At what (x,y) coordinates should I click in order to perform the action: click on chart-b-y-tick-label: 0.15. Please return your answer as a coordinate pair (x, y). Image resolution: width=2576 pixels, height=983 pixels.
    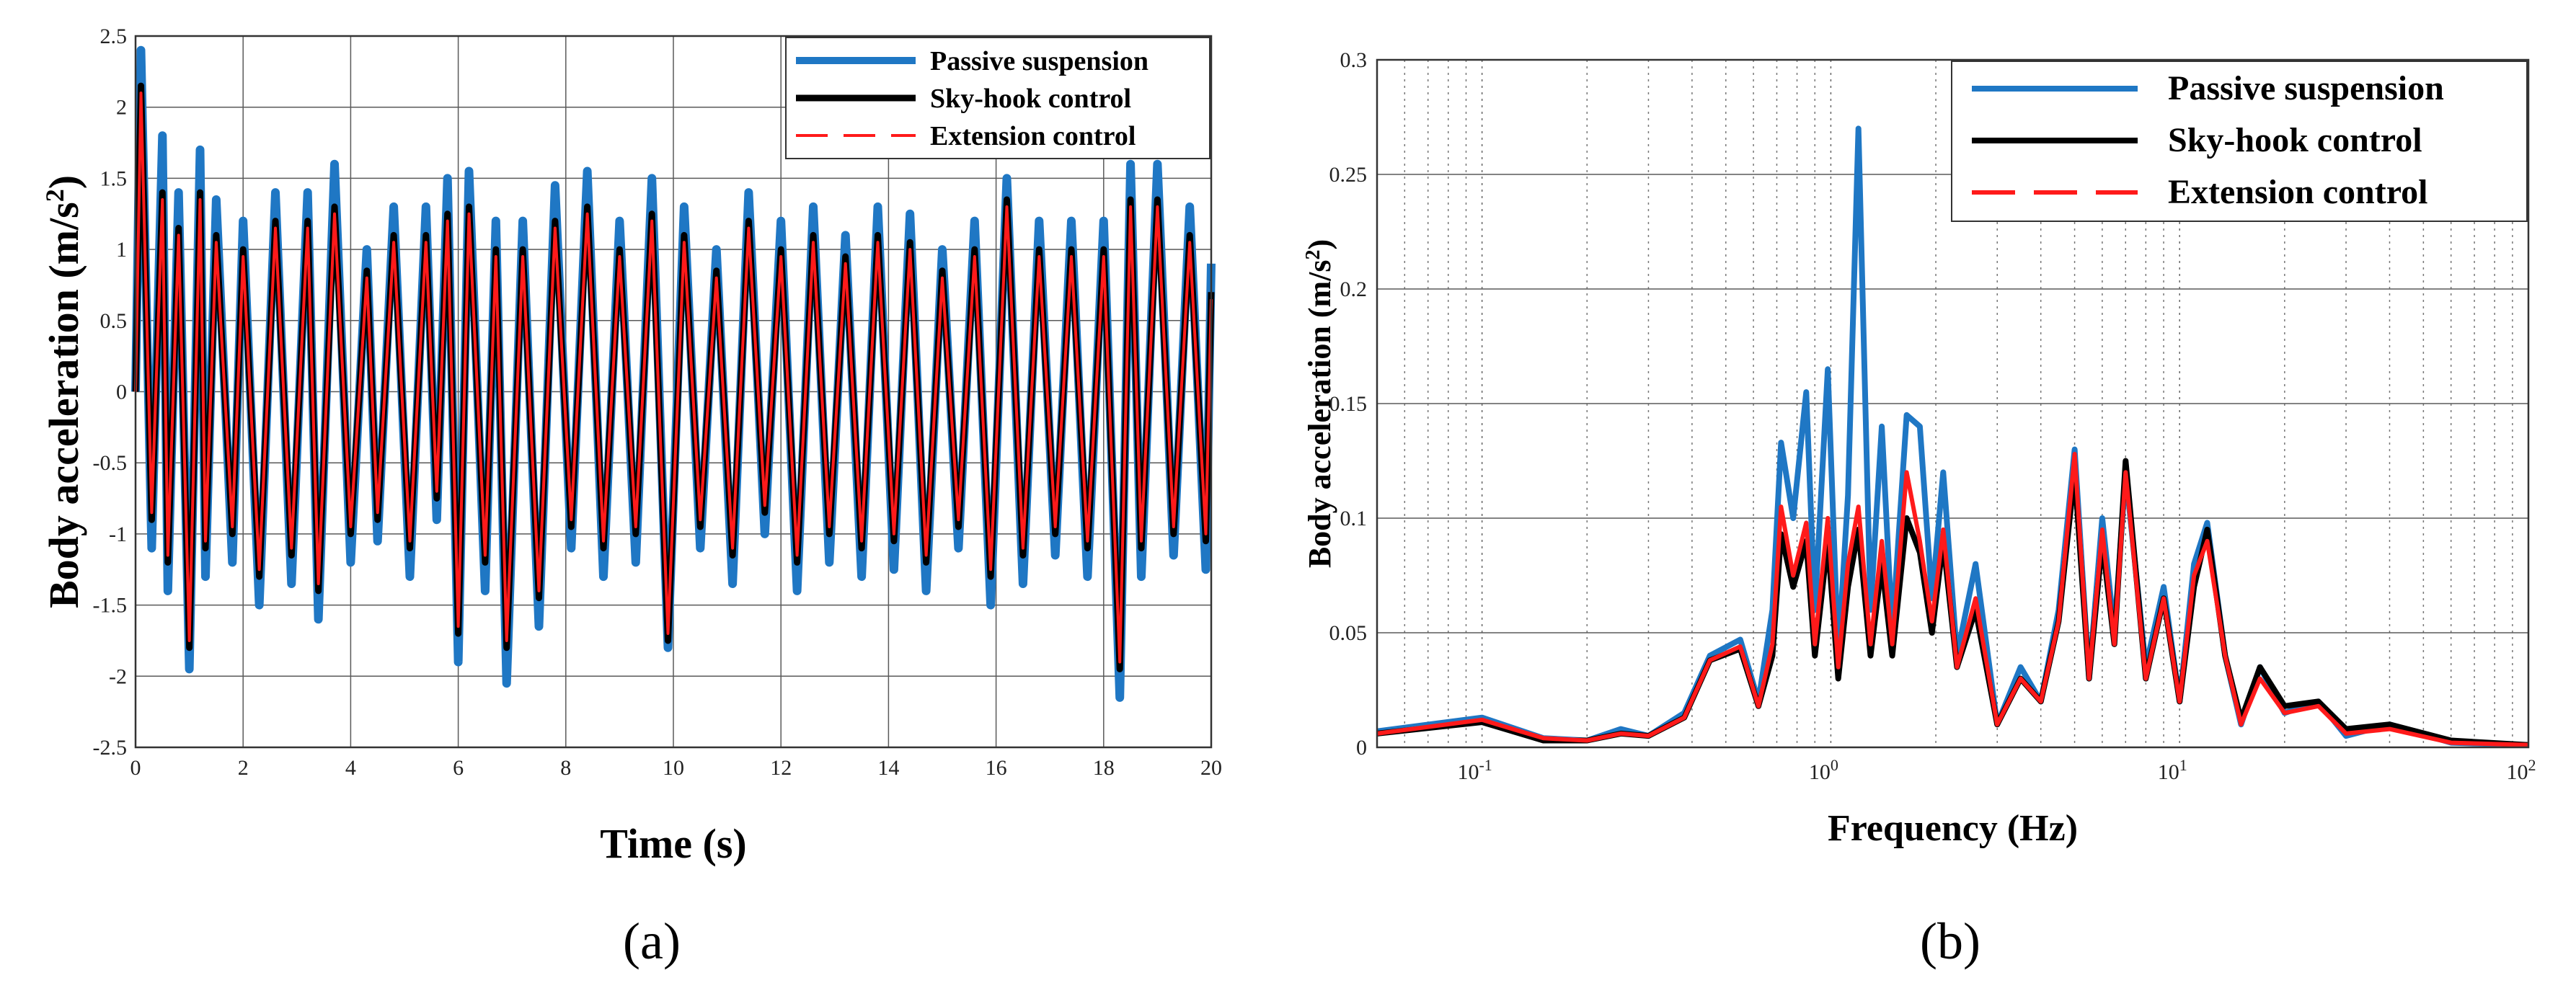
    Looking at the image, I should click on (1348, 404).